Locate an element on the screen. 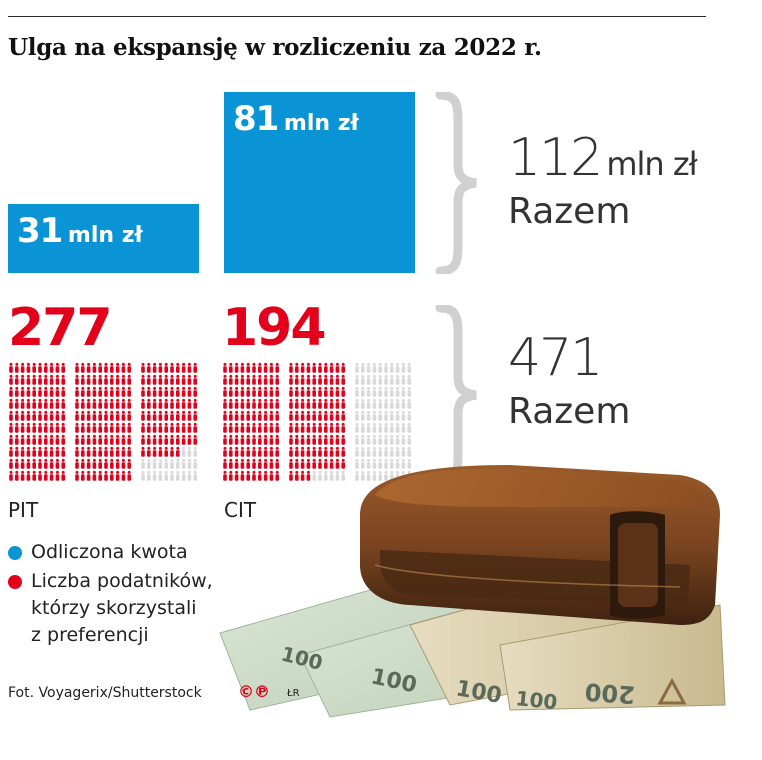 This screenshot has width=762, height=760. copyright-mark: ©℗ is located at coordinates (254, 691).